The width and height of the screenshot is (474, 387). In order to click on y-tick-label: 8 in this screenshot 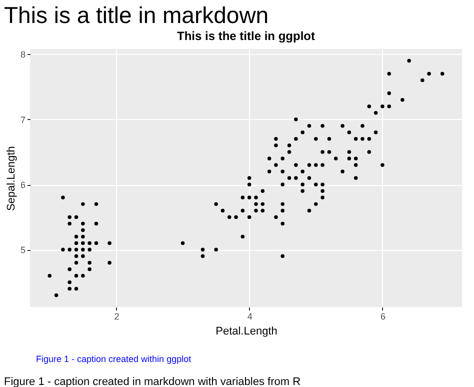, I will do `click(23, 55)`.